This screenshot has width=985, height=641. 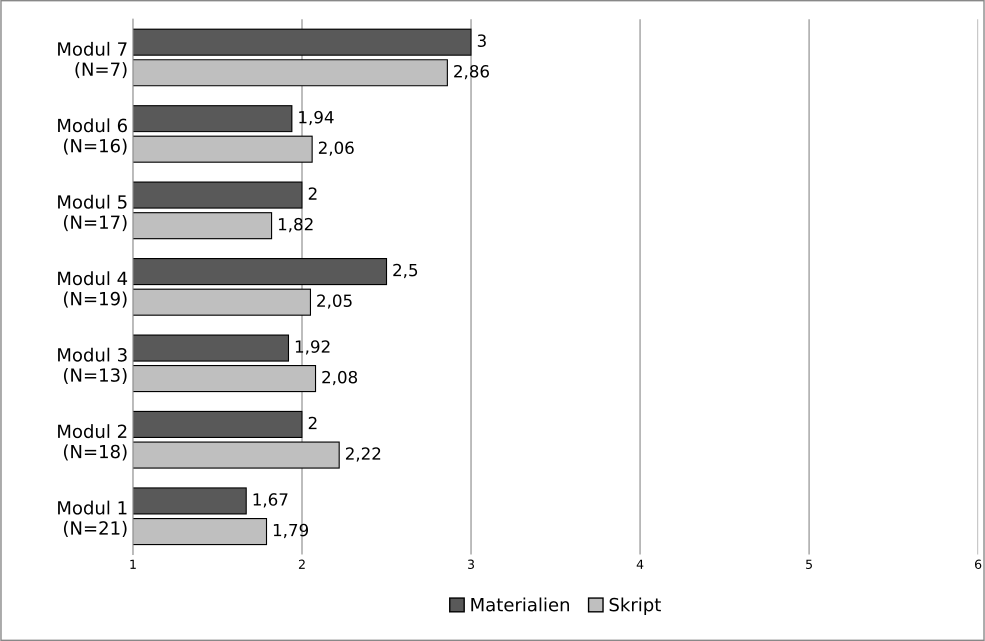 I want to click on y-tick-label: Modul 5 (N=17), so click(x=92, y=213).